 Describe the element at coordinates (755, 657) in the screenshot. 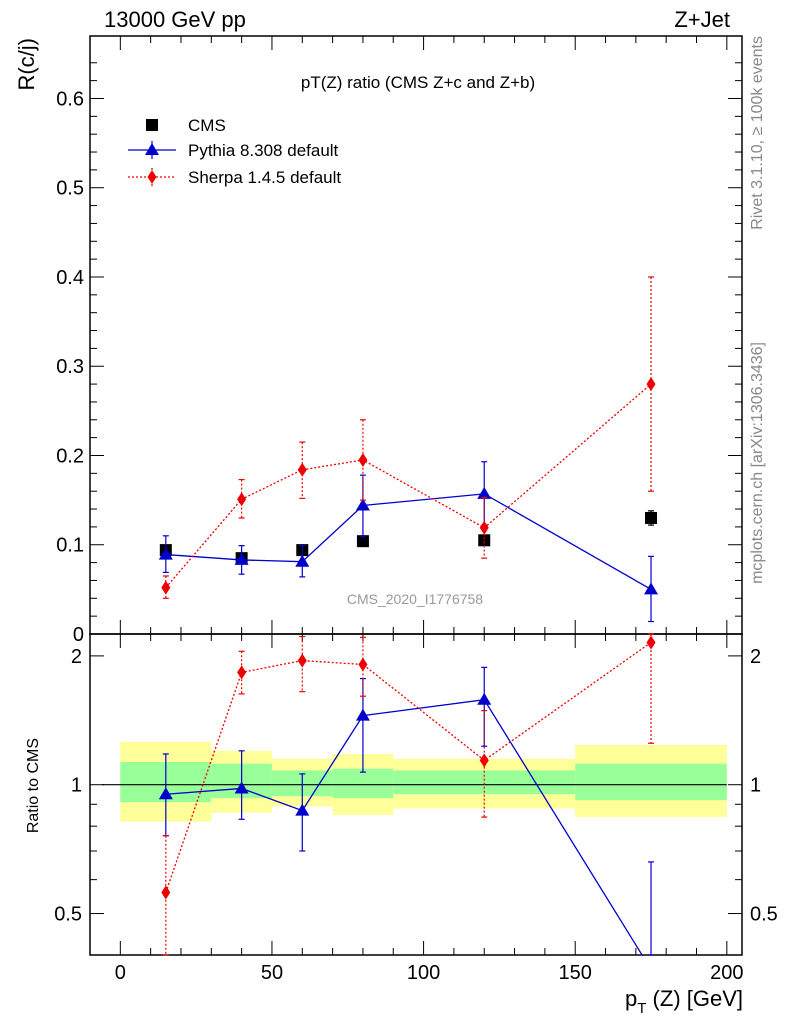

I see `ratio-y-tick-label-right: 2` at that location.